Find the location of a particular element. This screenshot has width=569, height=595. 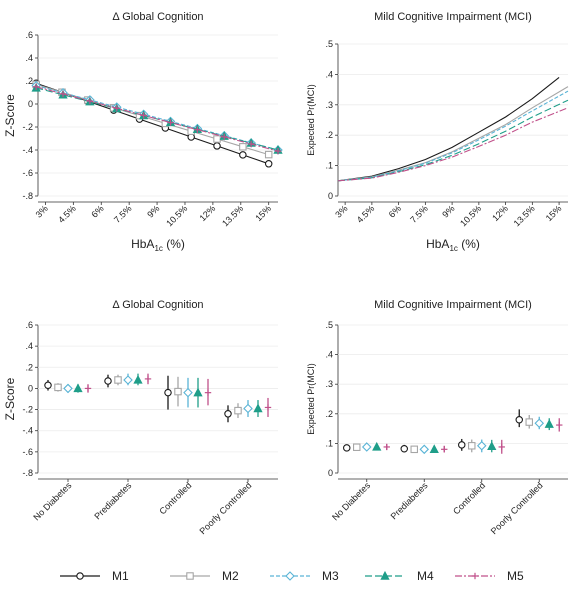

x-axis-label-main: HbA is located at coordinates (142, 244).